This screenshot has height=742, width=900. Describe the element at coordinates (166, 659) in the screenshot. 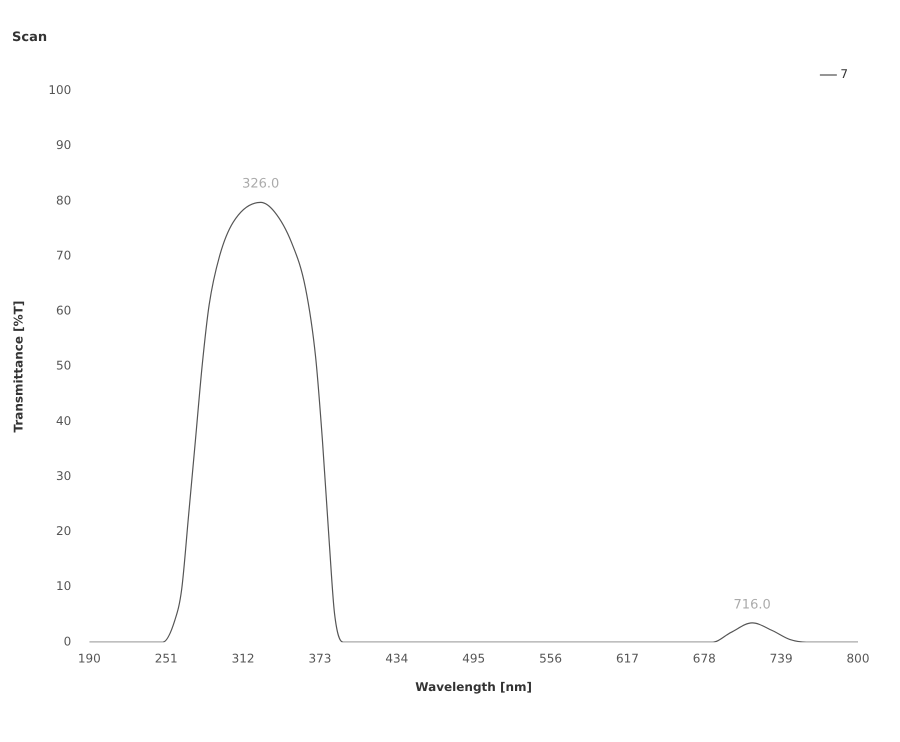

I see `x-tick-label: 251` at that location.